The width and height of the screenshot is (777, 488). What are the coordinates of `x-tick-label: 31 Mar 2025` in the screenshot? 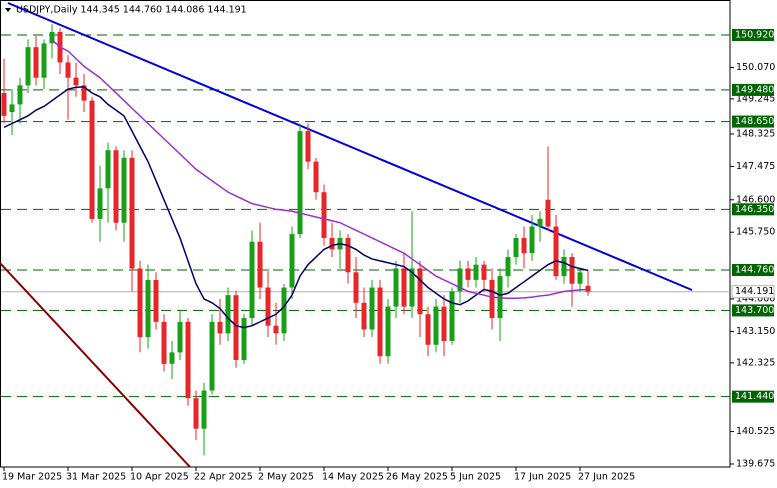 It's located at (96, 477).